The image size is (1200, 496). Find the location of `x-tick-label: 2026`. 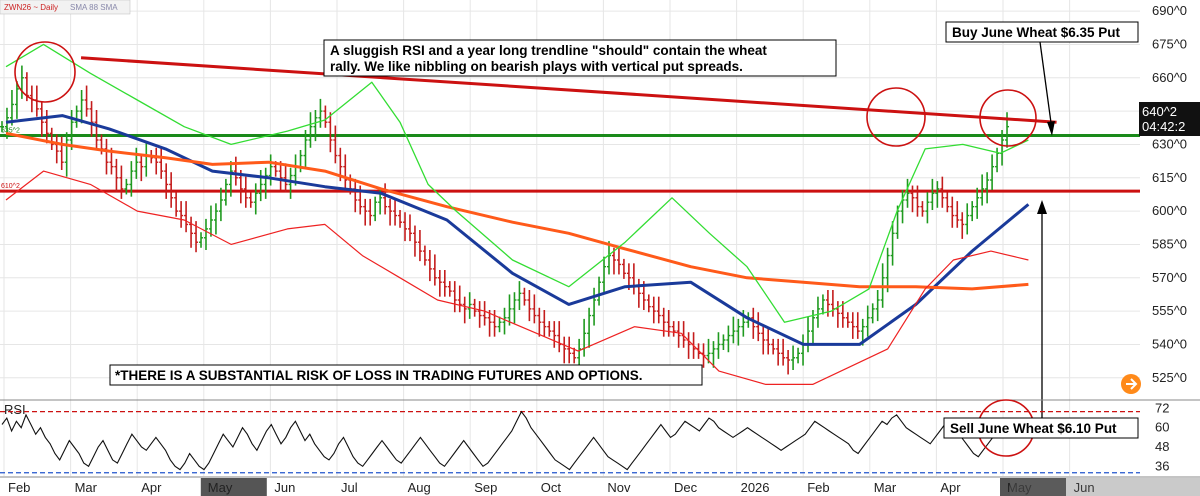

x-tick-label: 2026 is located at coordinates (755, 487).